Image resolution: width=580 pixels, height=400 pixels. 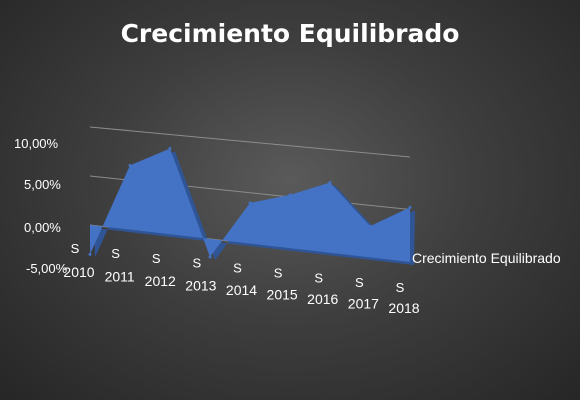 What do you see at coordinates (120, 277) in the screenshot?
I see `x-tick-label-2011: 2011` at bounding box center [120, 277].